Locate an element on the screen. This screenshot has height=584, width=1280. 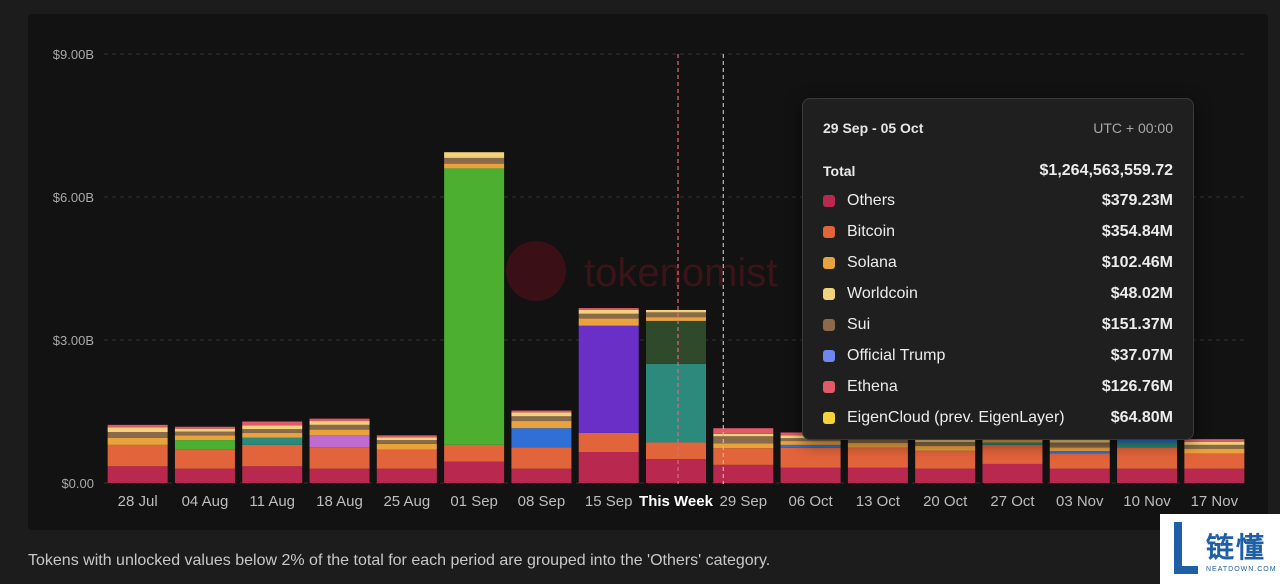
watermark-text: tokenomist is located at coordinates (680, 273).